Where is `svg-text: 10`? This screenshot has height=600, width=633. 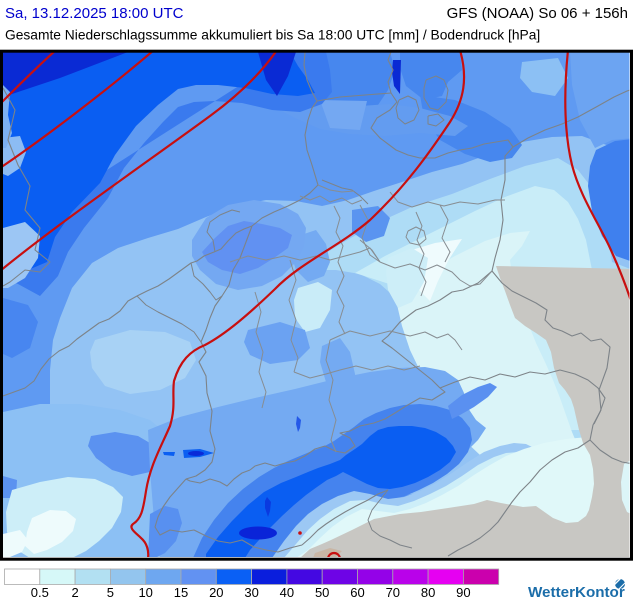
svg-text: 10 is located at coordinates (145, 592).